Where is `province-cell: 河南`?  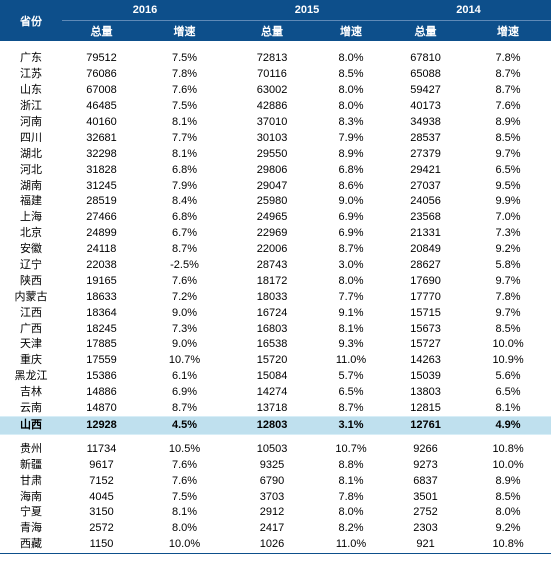
province-cell: 河南 is located at coordinates (31, 122).